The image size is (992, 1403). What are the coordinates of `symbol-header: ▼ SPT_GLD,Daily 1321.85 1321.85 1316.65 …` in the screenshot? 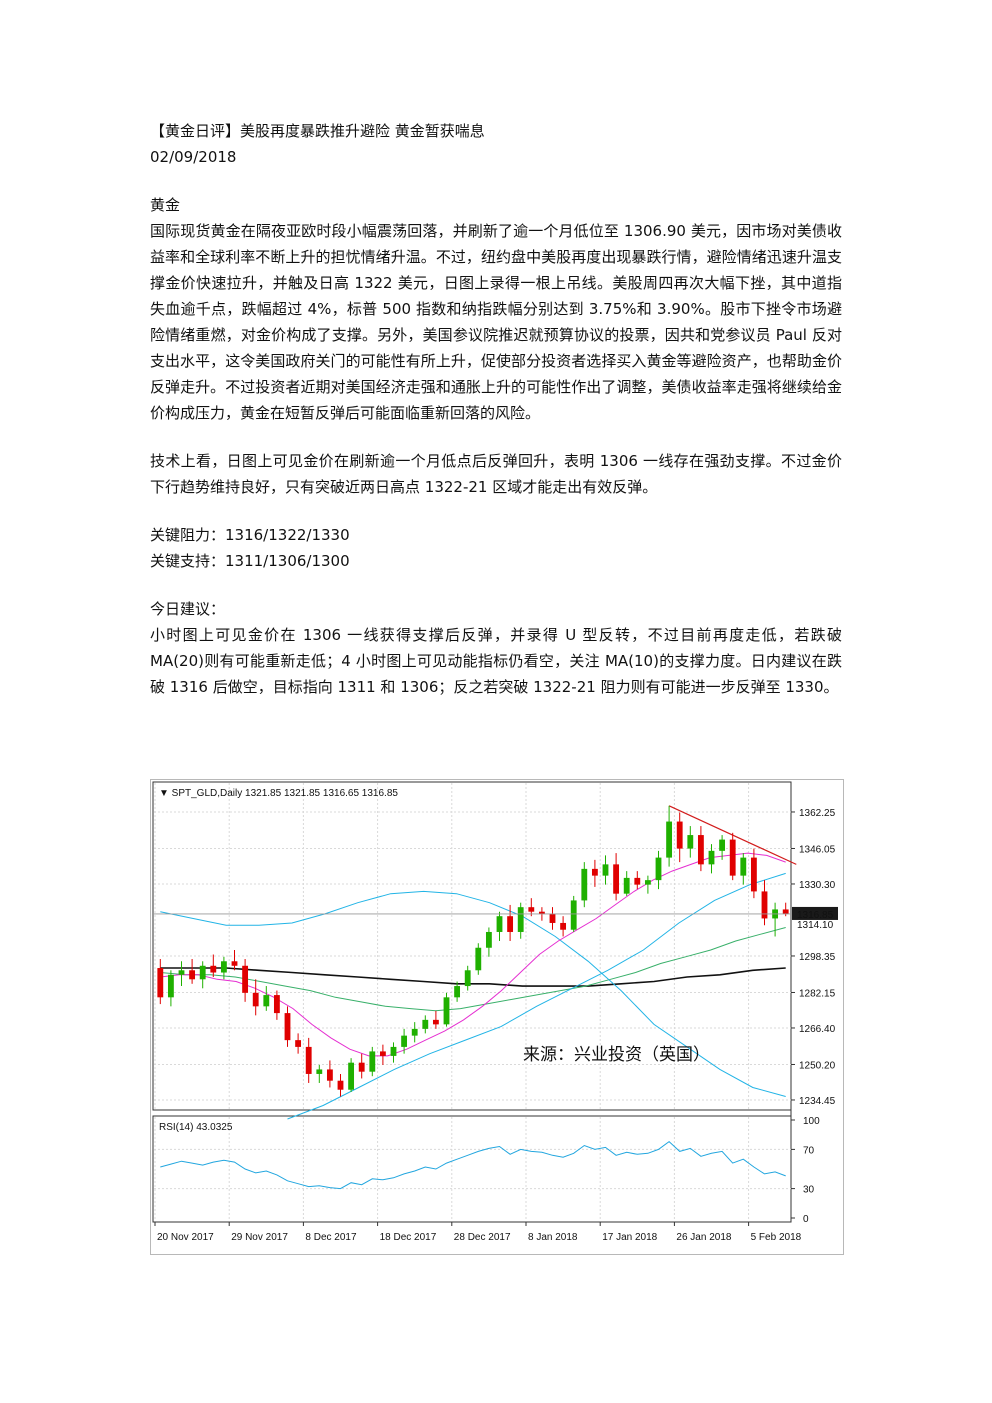 It's located at (278, 793).